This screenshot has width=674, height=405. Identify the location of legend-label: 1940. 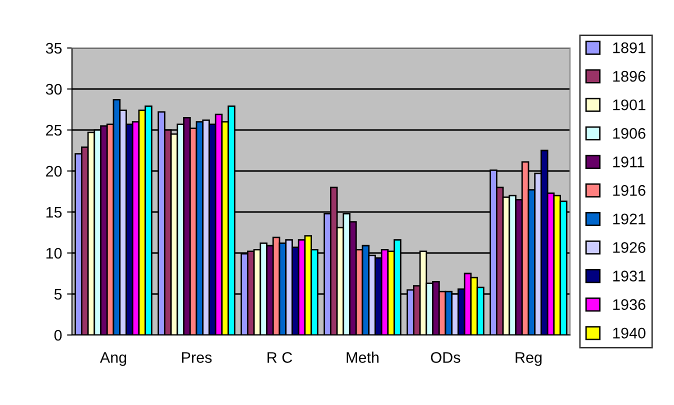
(629, 333).